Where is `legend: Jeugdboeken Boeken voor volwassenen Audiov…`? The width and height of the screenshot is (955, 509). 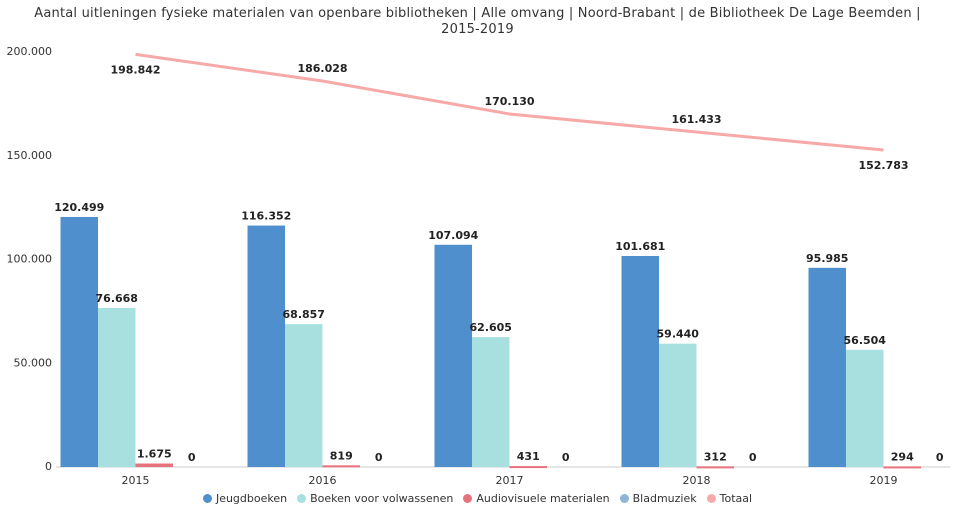
legend: Jeugdboeken Boeken voor volwassenen Audiov… is located at coordinates (477, 498).